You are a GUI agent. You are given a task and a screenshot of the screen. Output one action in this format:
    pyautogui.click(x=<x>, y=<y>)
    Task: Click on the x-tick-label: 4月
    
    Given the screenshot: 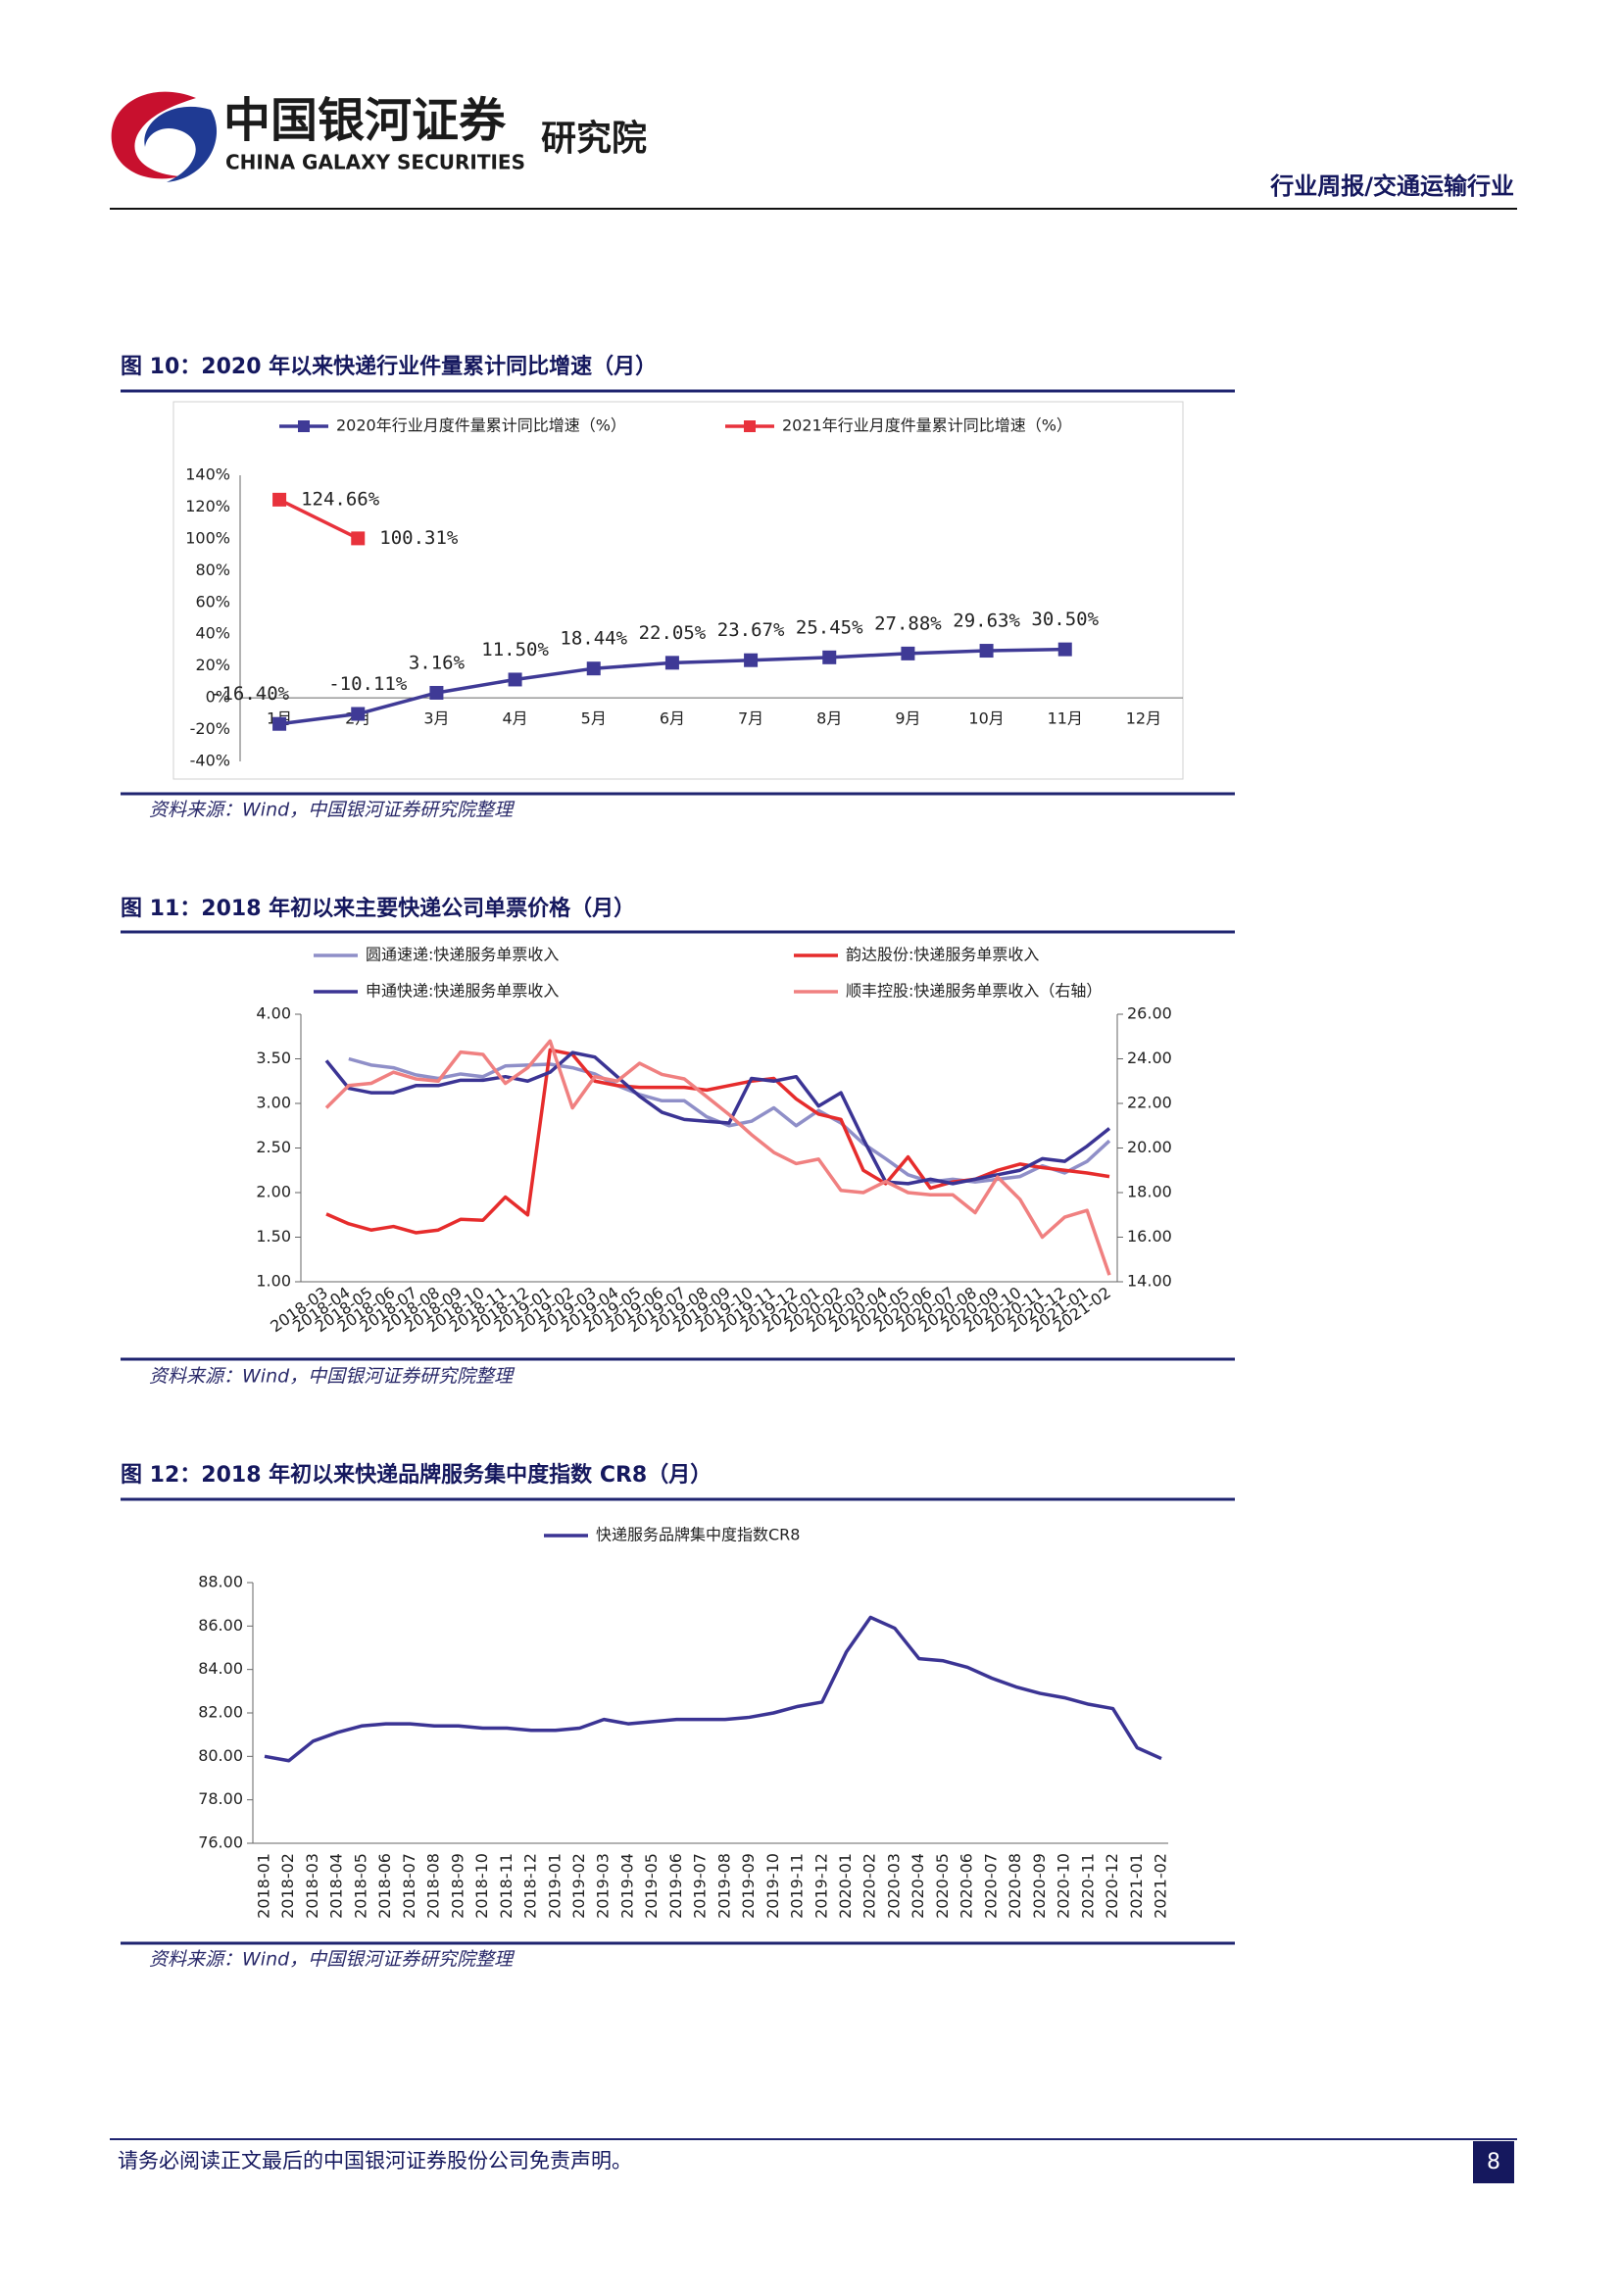 What is the action you would take?
    pyautogui.click(x=514, y=718)
    